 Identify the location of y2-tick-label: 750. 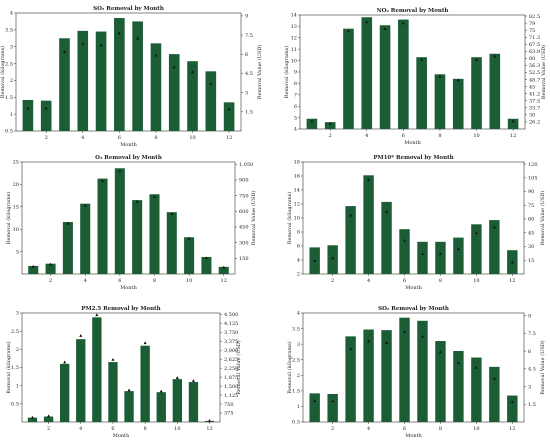
(229, 405).